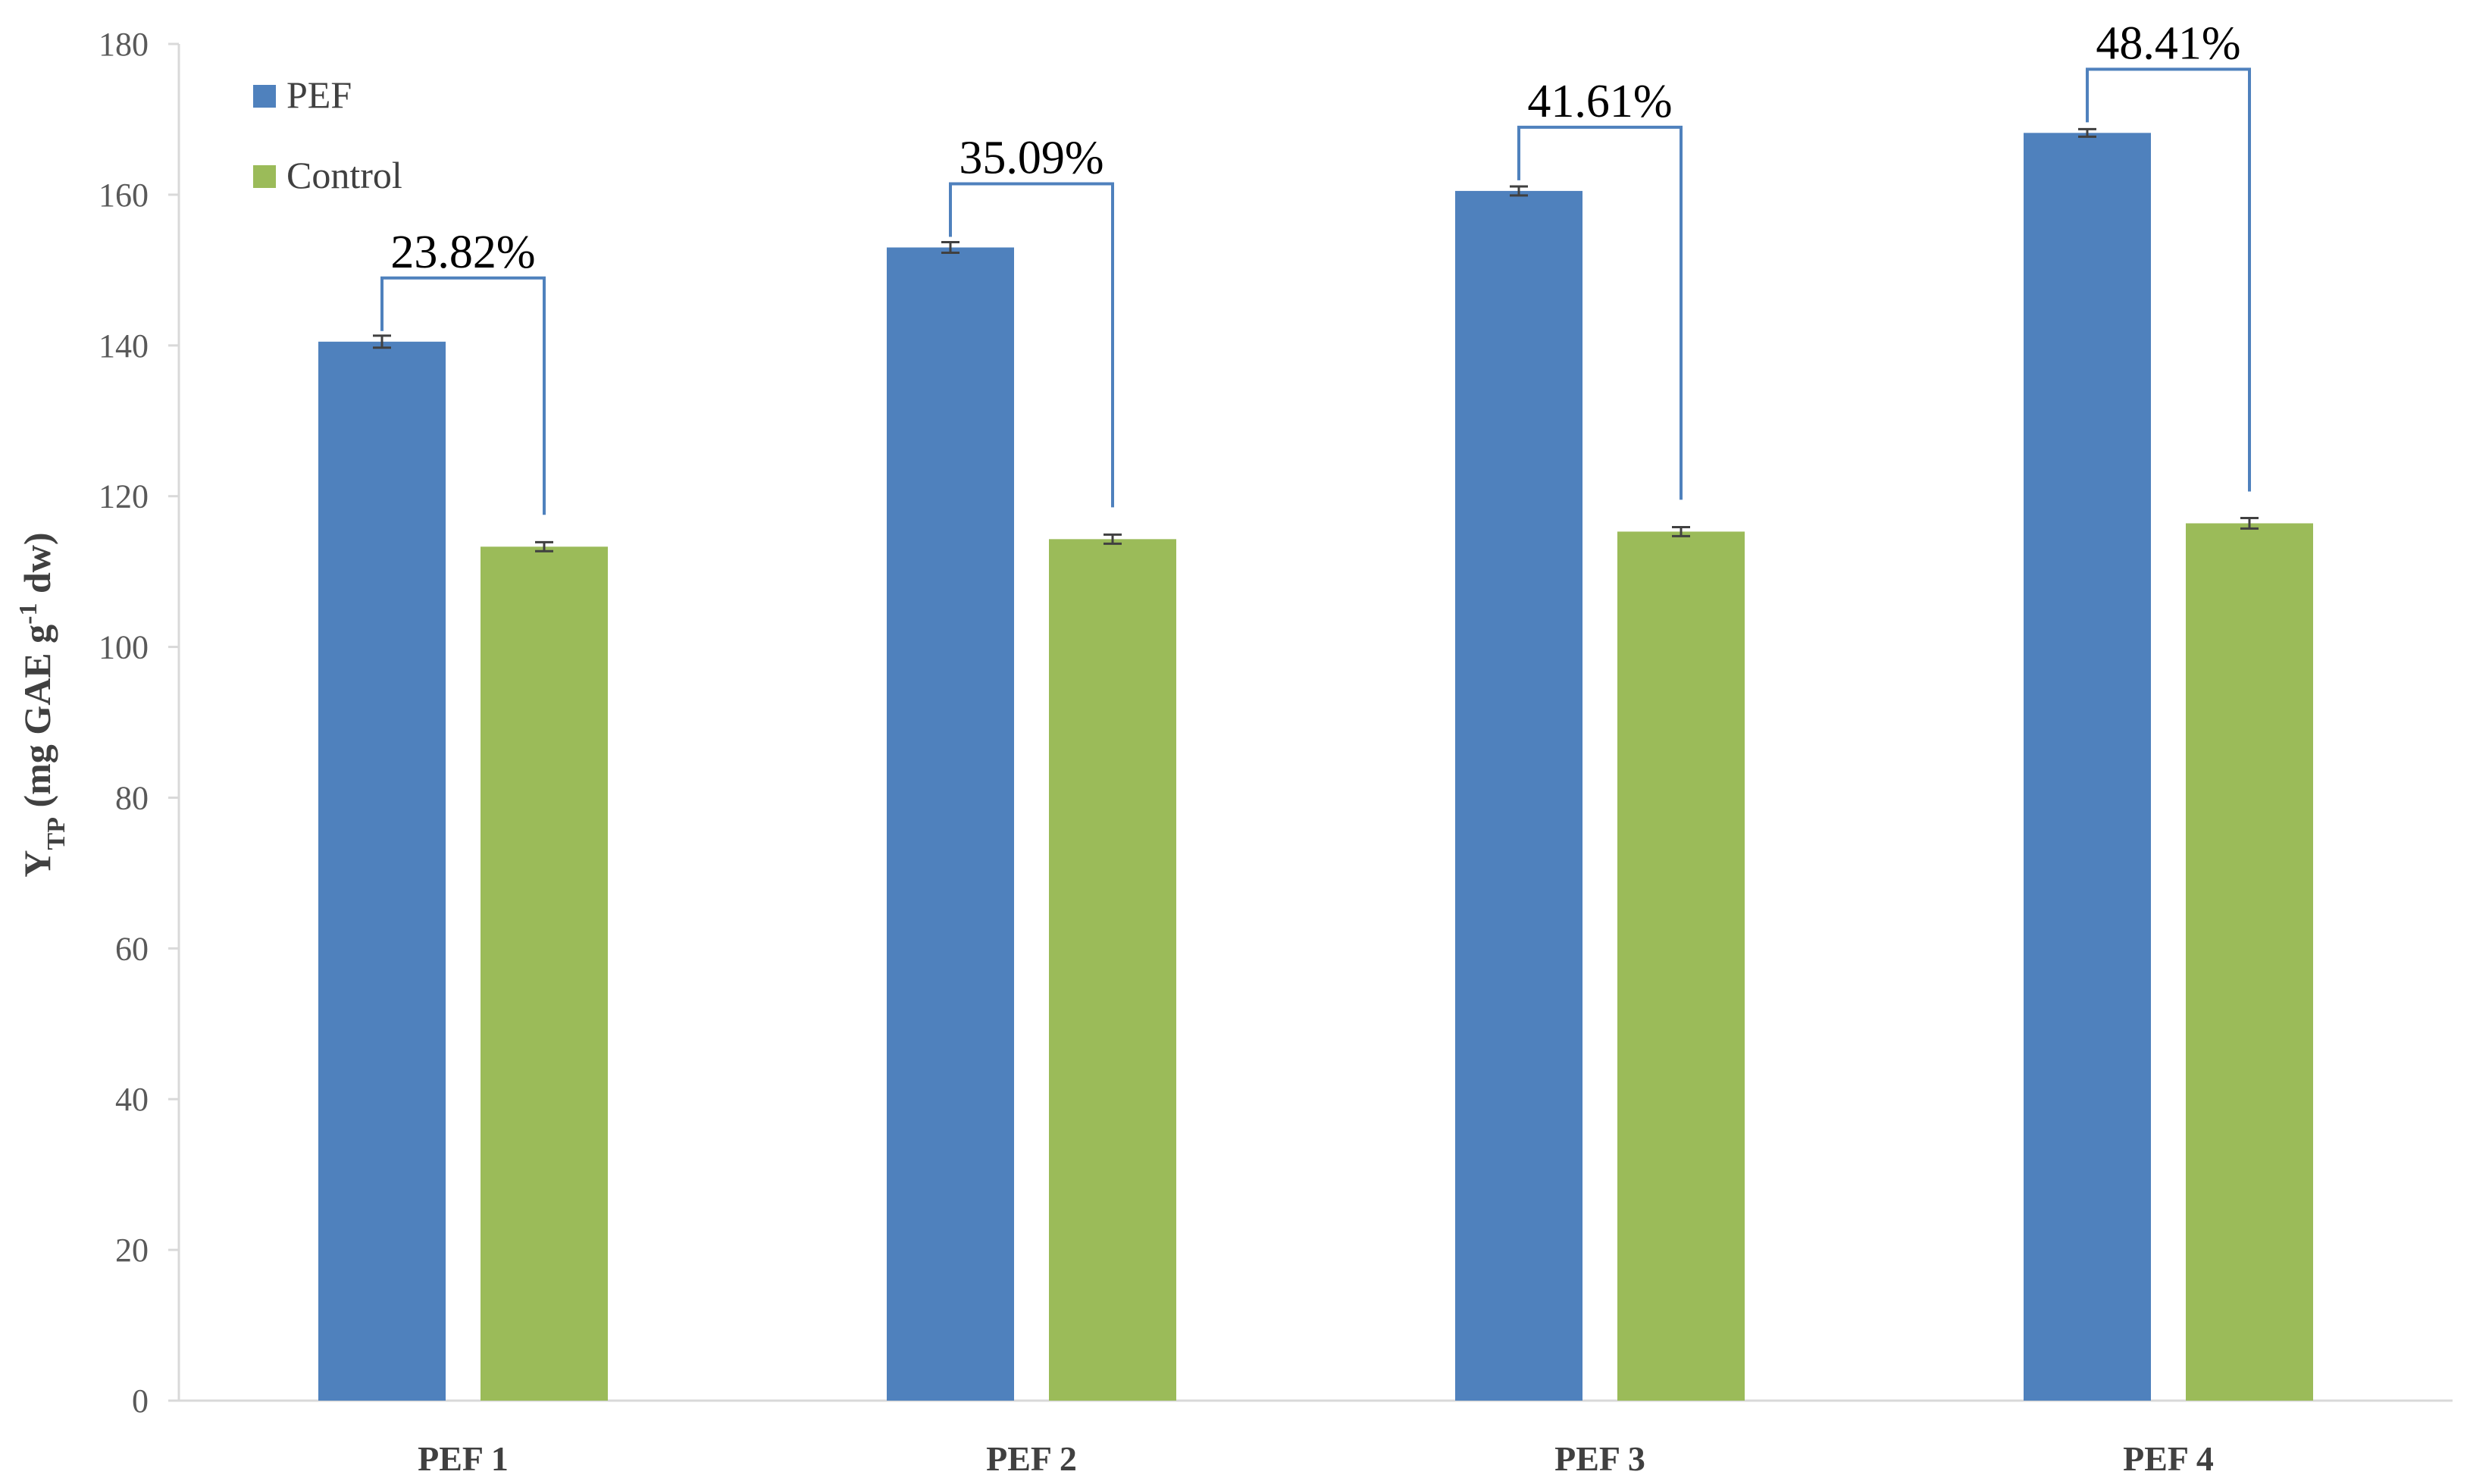 The image size is (2470, 1484). Describe the element at coordinates (124, 497) in the screenshot. I see `y-tick-label: 120` at that location.